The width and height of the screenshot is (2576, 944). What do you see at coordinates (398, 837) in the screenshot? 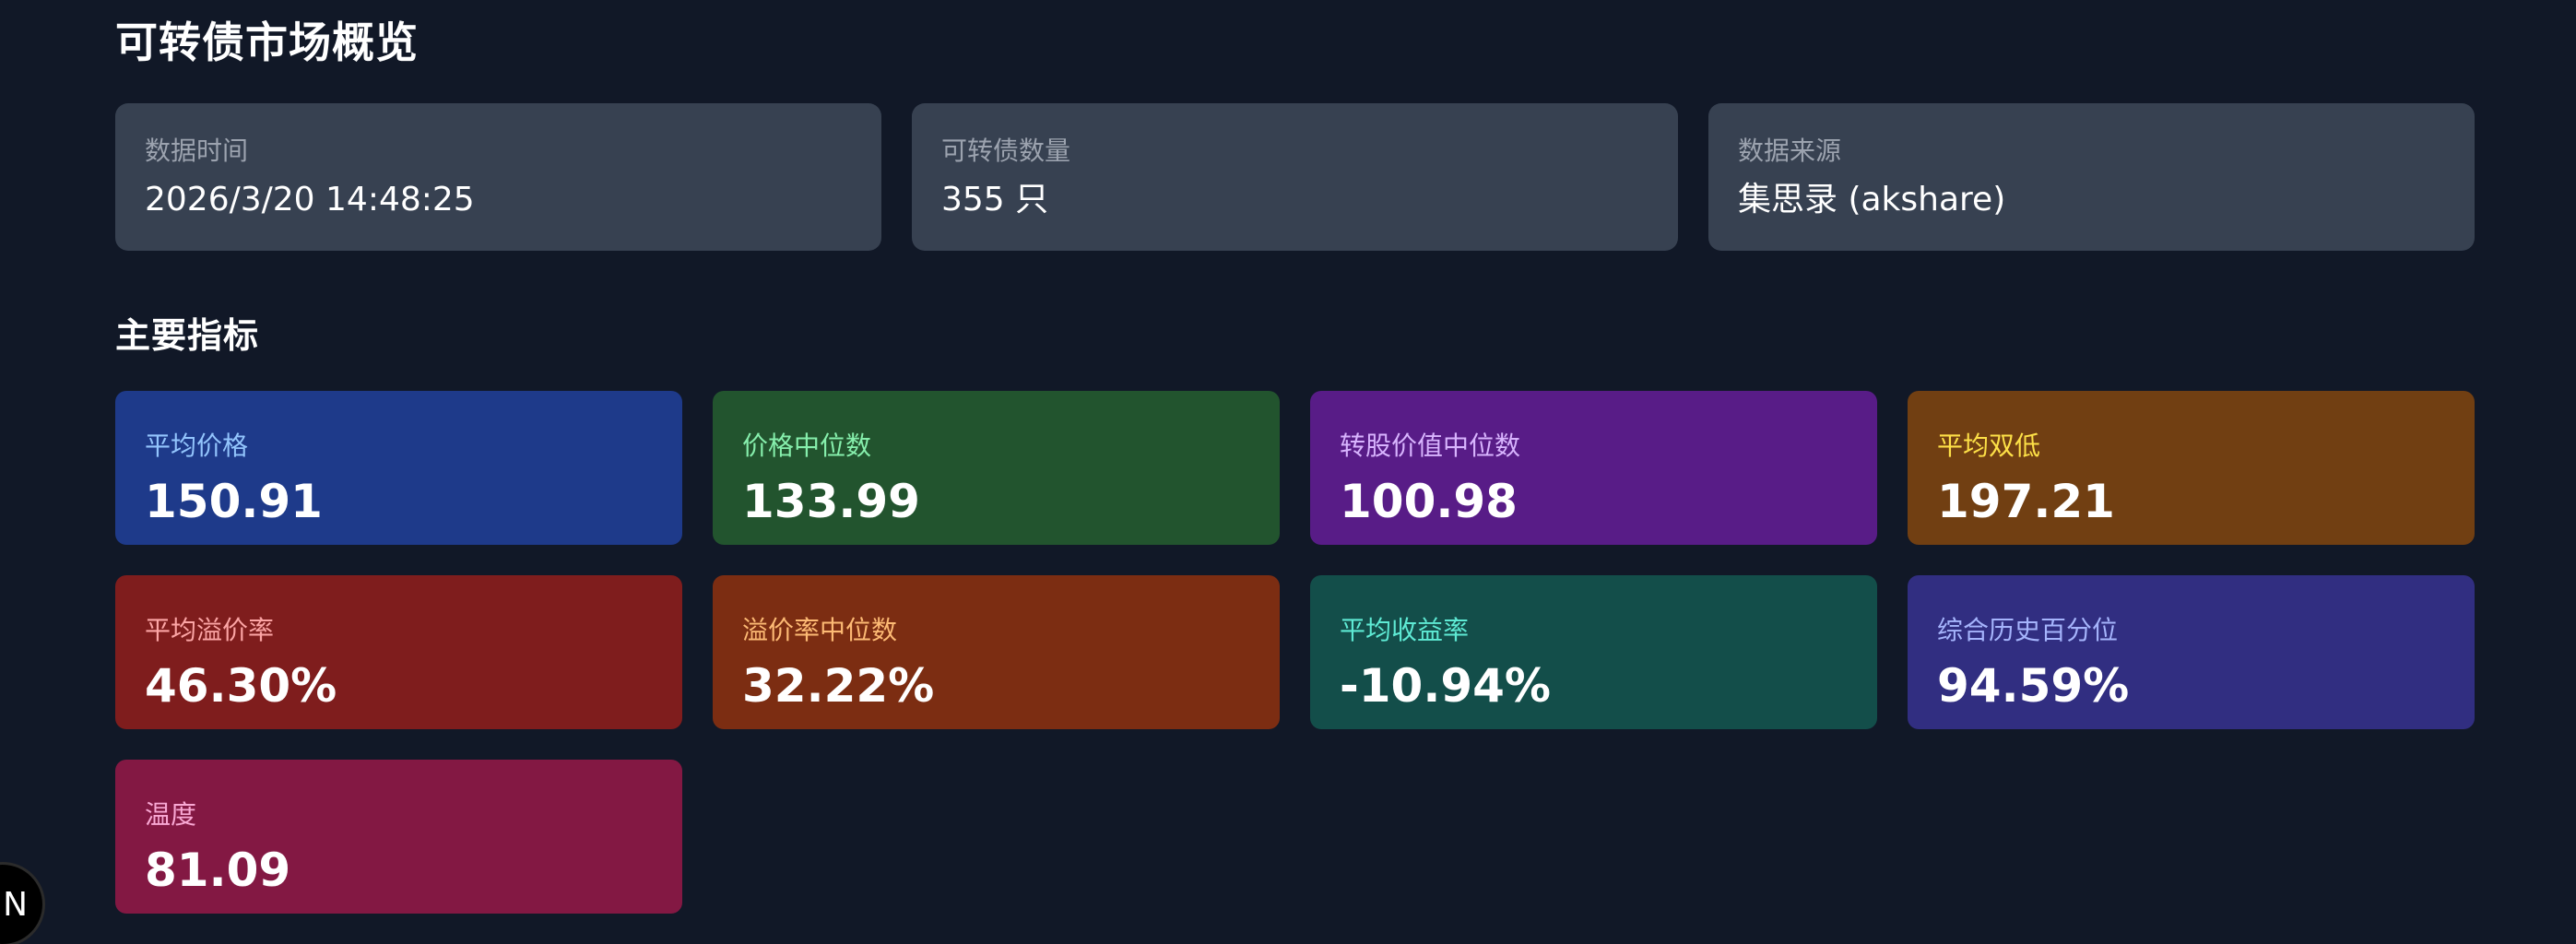
I see `metric-card-temperature: 温度 81.09` at bounding box center [398, 837].